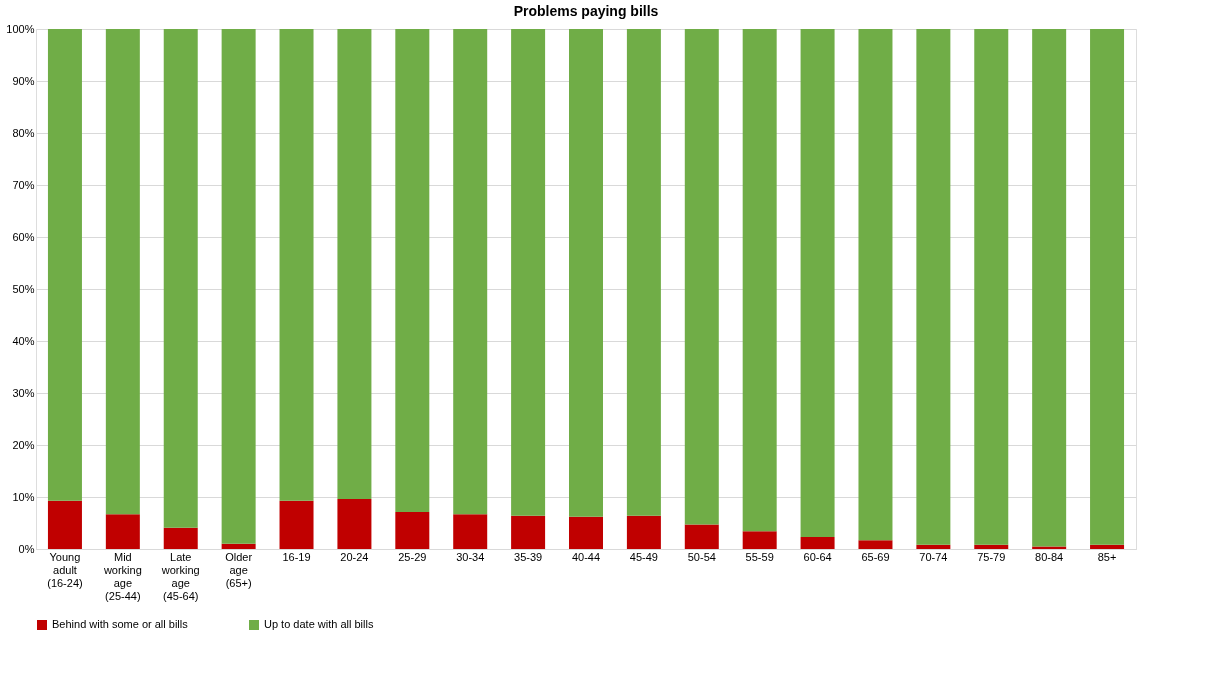 The width and height of the screenshot is (1205, 689). What do you see at coordinates (23, 496) in the screenshot?
I see `y-tick-label: 10%` at bounding box center [23, 496].